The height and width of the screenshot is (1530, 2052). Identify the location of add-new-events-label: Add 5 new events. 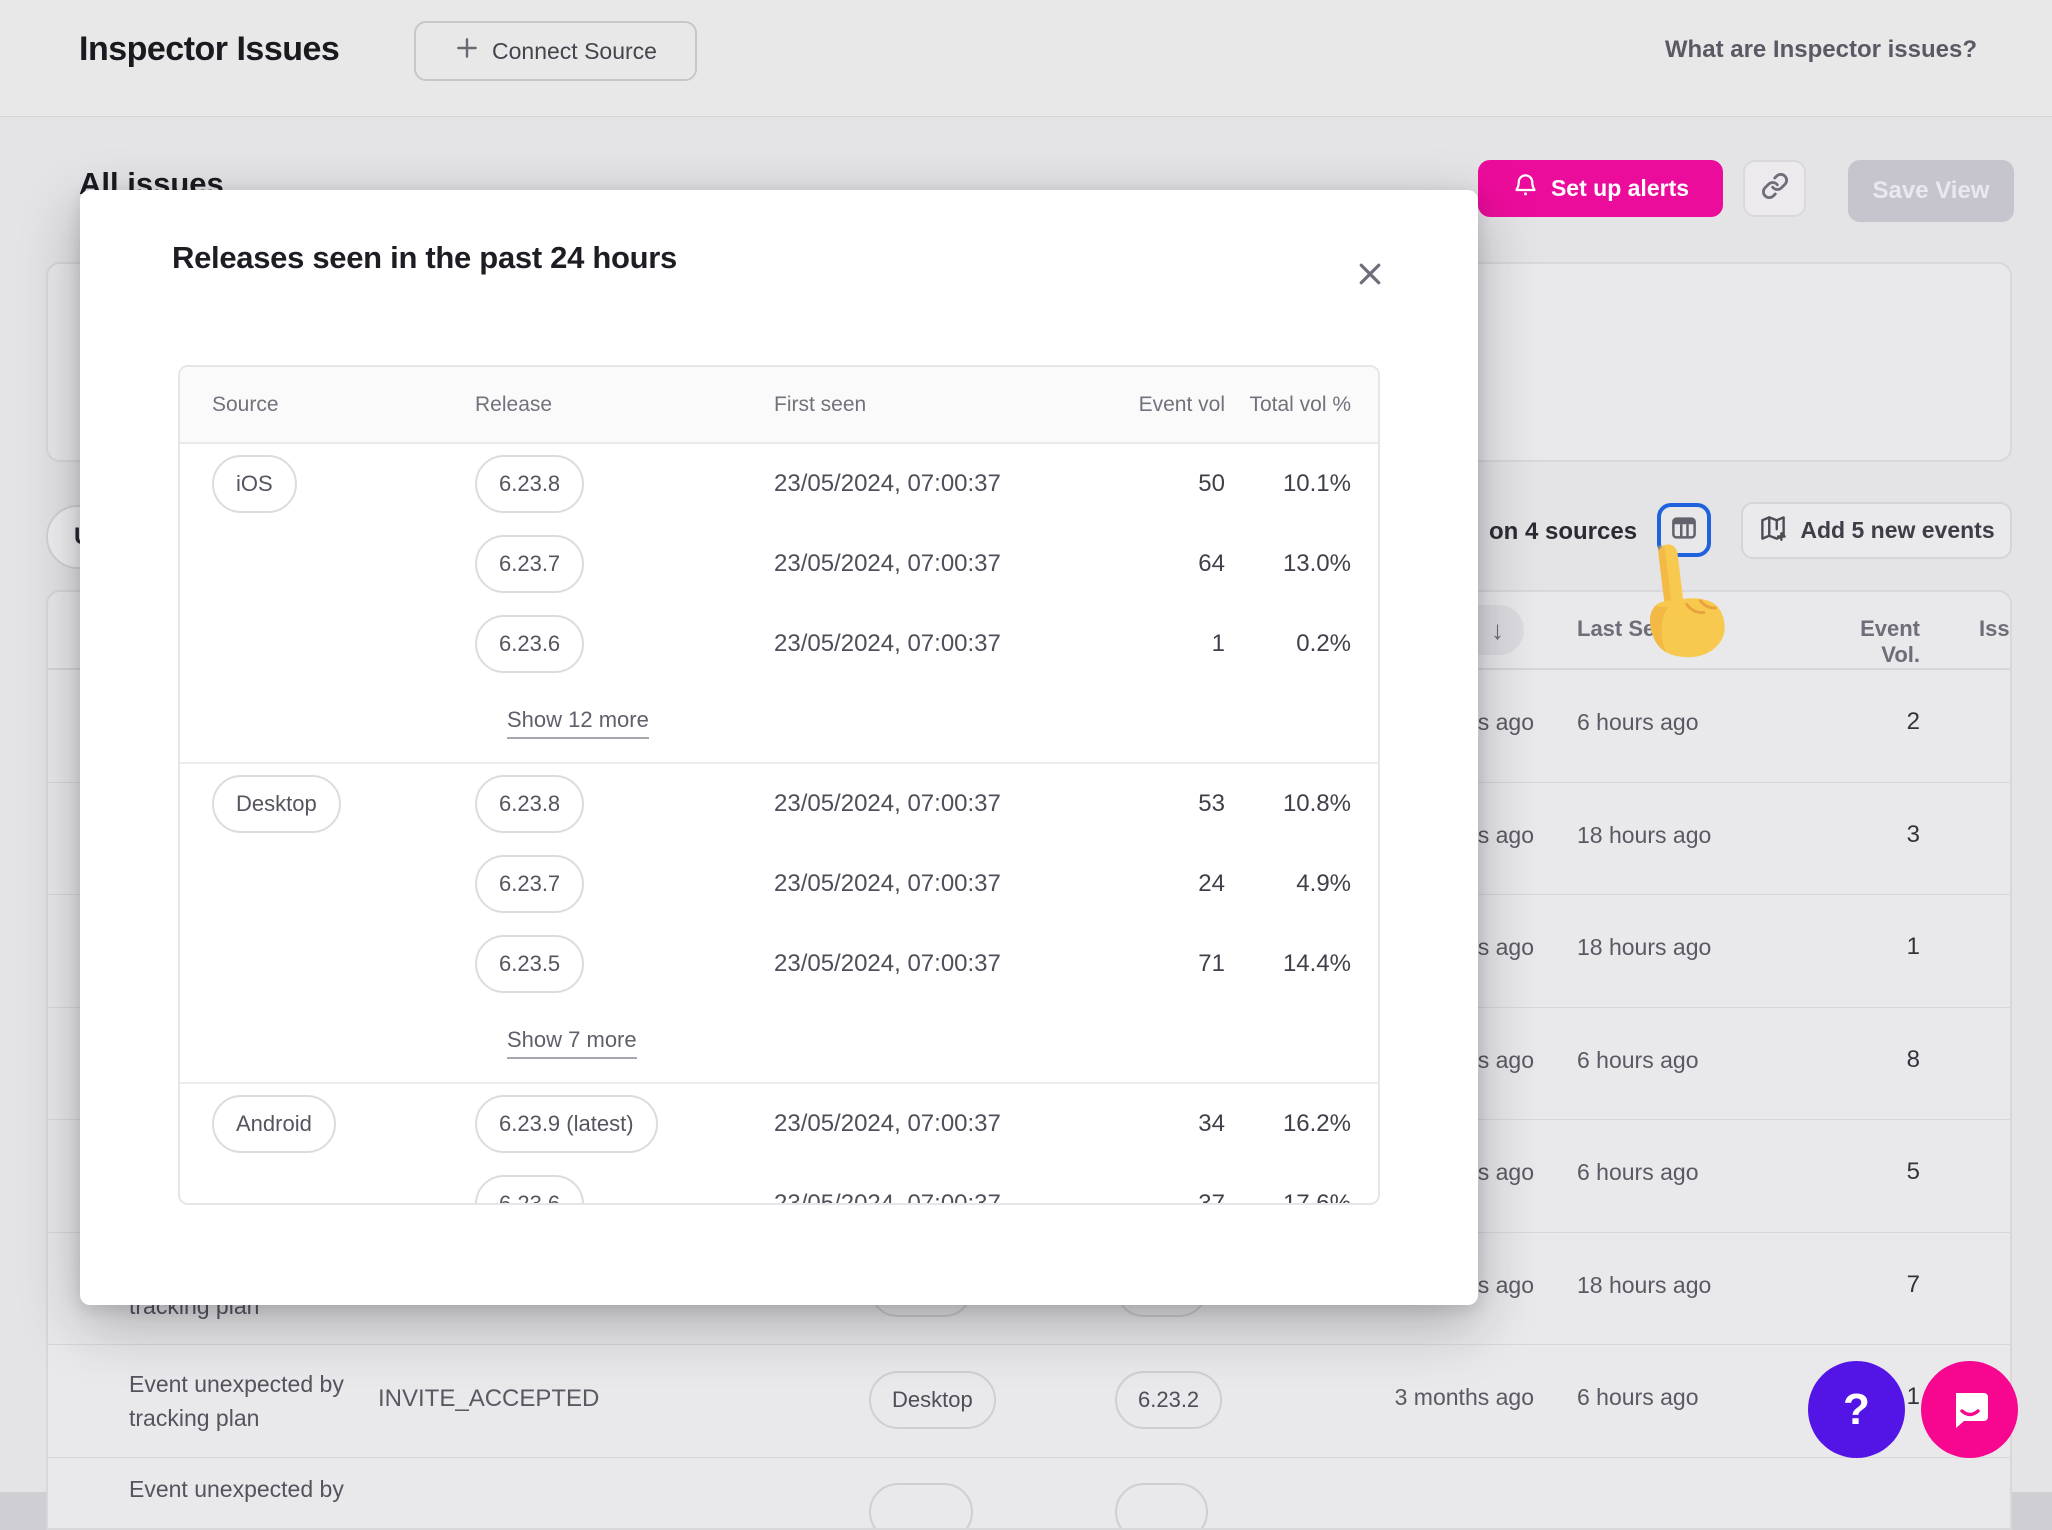
(1897, 530).